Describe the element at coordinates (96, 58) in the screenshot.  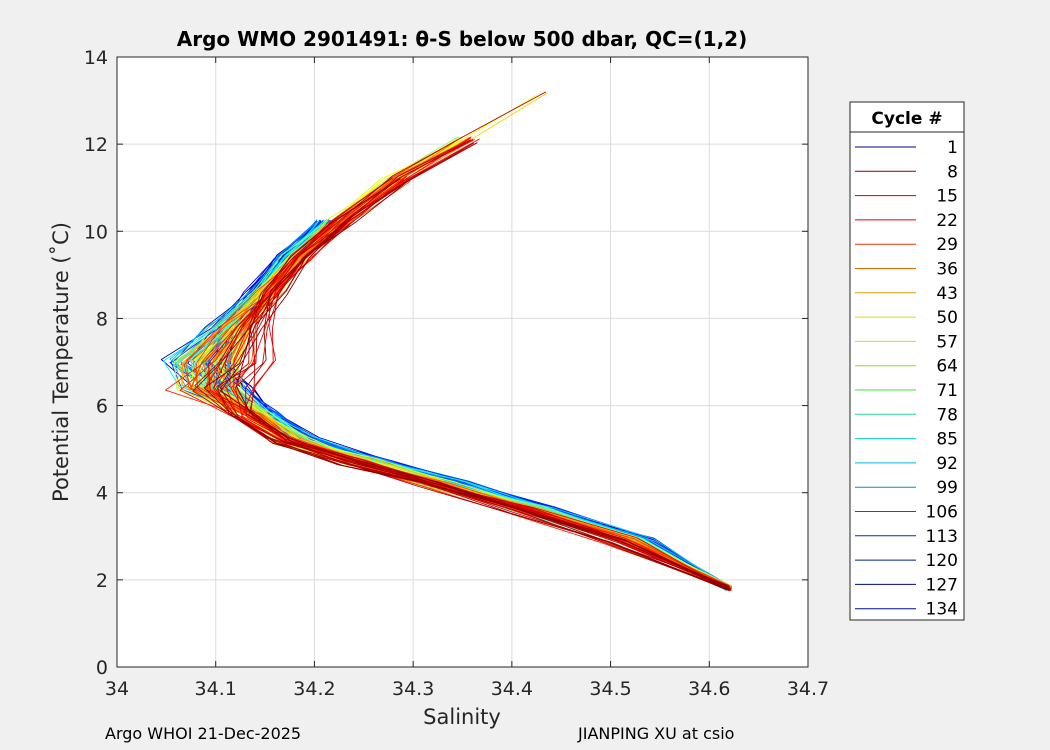
I see `y-tick-label: 14` at that location.